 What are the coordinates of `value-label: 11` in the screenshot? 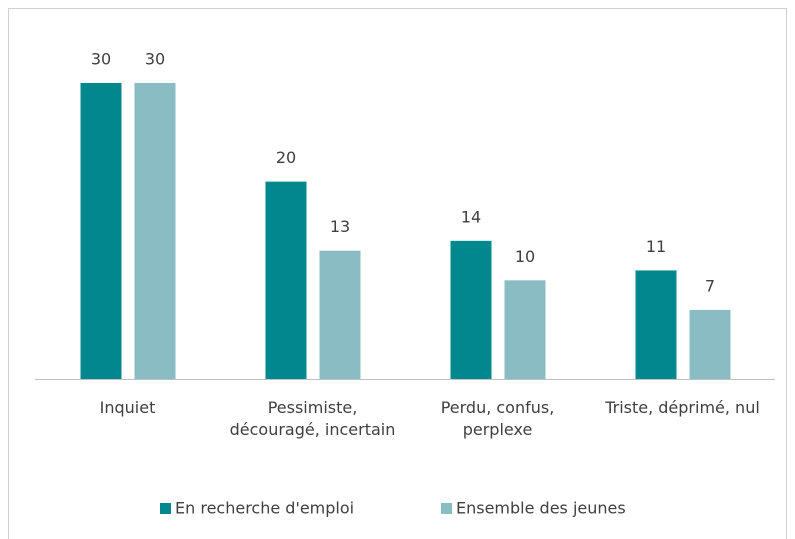 It's located at (656, 246).